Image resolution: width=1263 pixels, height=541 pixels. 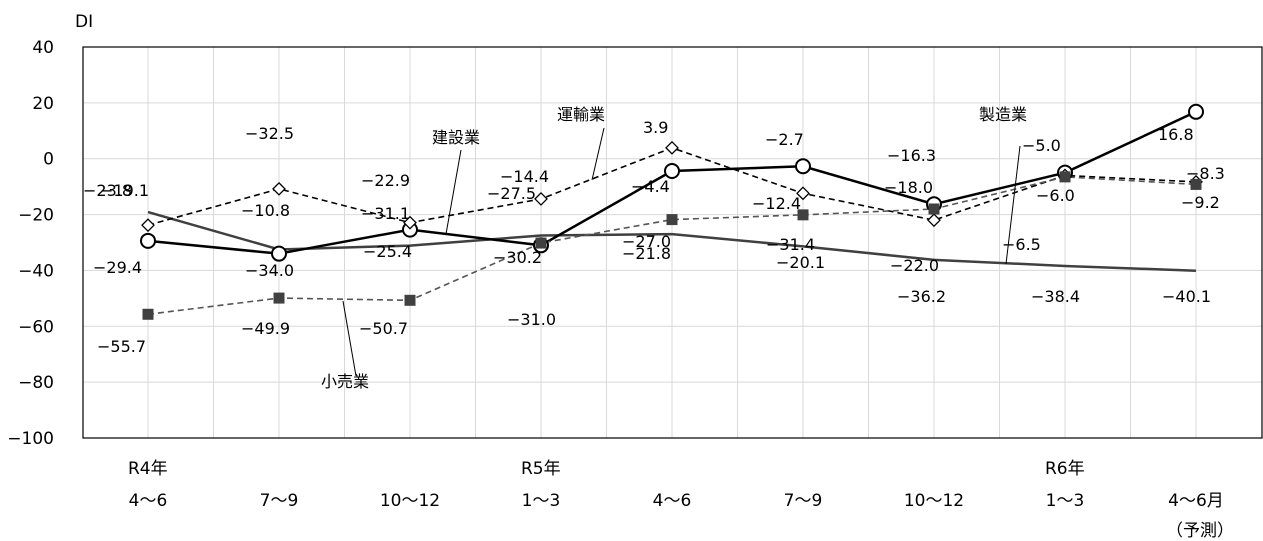 I want to click on data-label: −25.4, so click(x=387, y=251).